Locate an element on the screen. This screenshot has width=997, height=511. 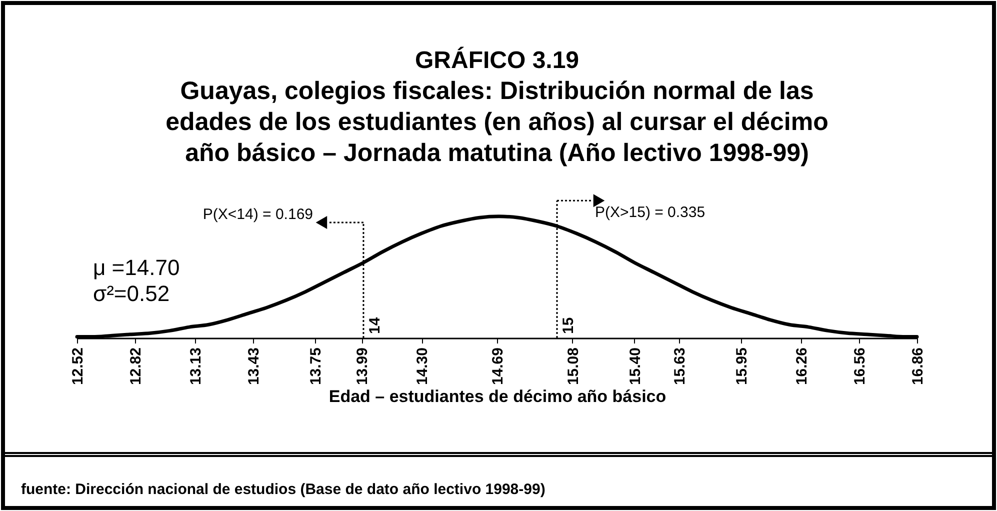
x-tick-label: 13.99 is located at coordinates (363, 367).